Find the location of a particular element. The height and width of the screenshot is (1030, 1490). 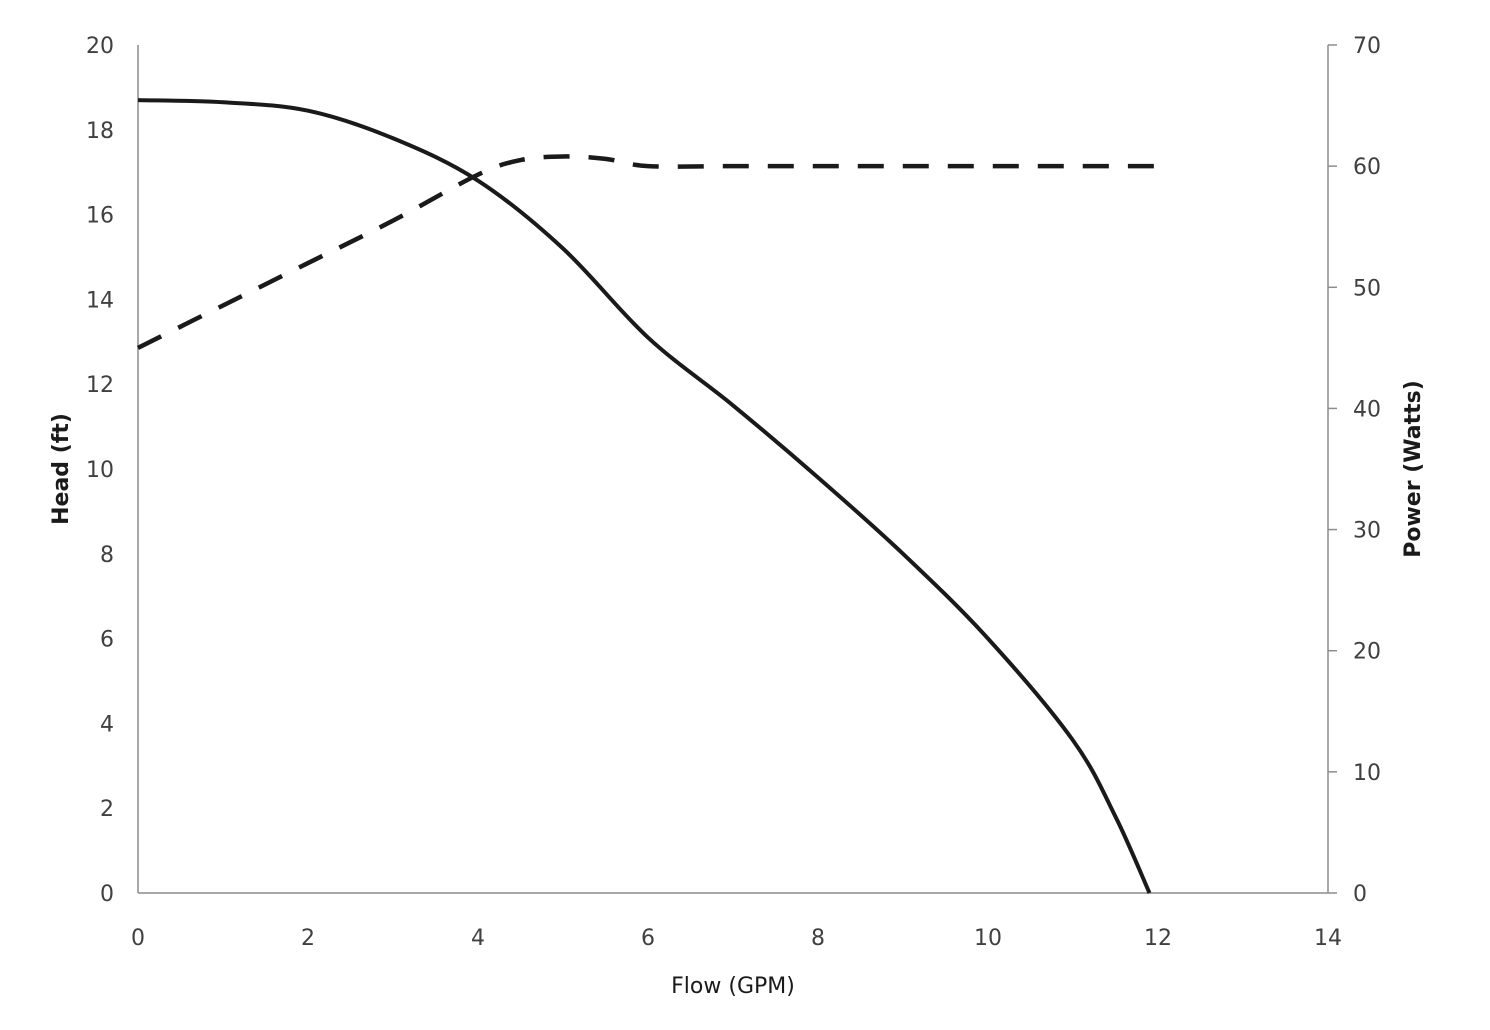

x-tick-label: 10 is located at coordinates (988, 938).